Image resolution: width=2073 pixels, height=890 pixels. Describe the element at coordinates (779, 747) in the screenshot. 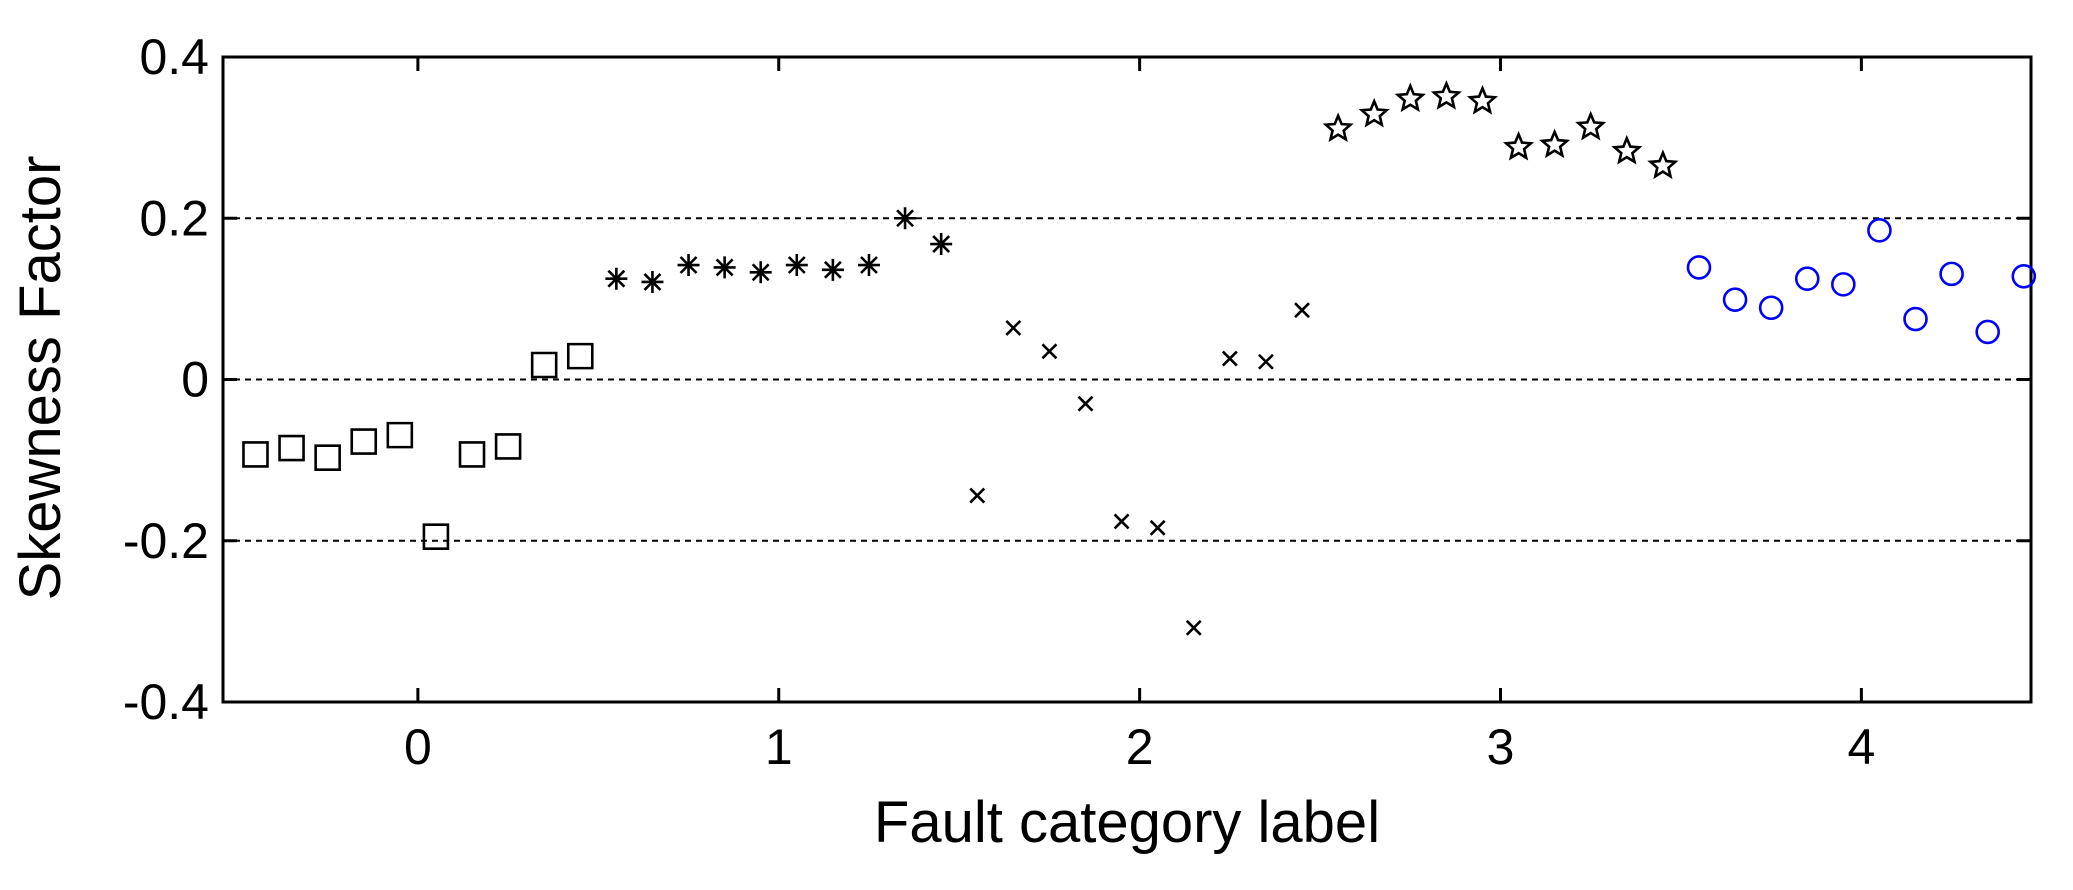

I see `x-tick-label: 1` at that location.